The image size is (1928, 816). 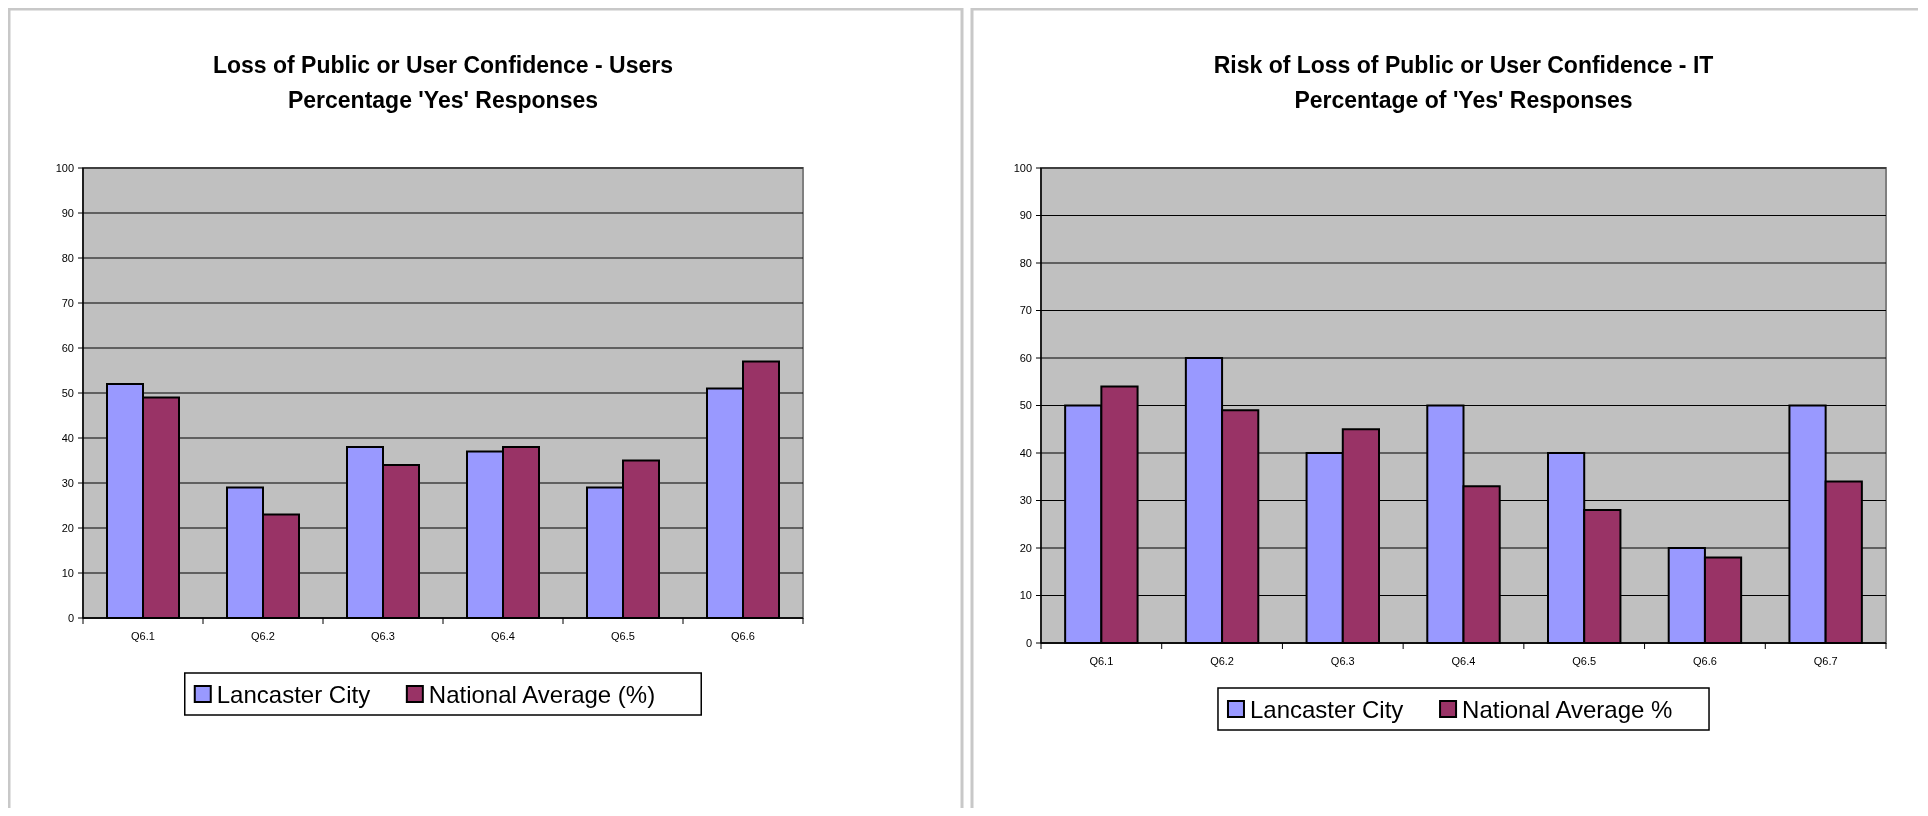 I want to click on chart-subtitle: Percentage 'Yes' Responses, so click(x=443, y=100).